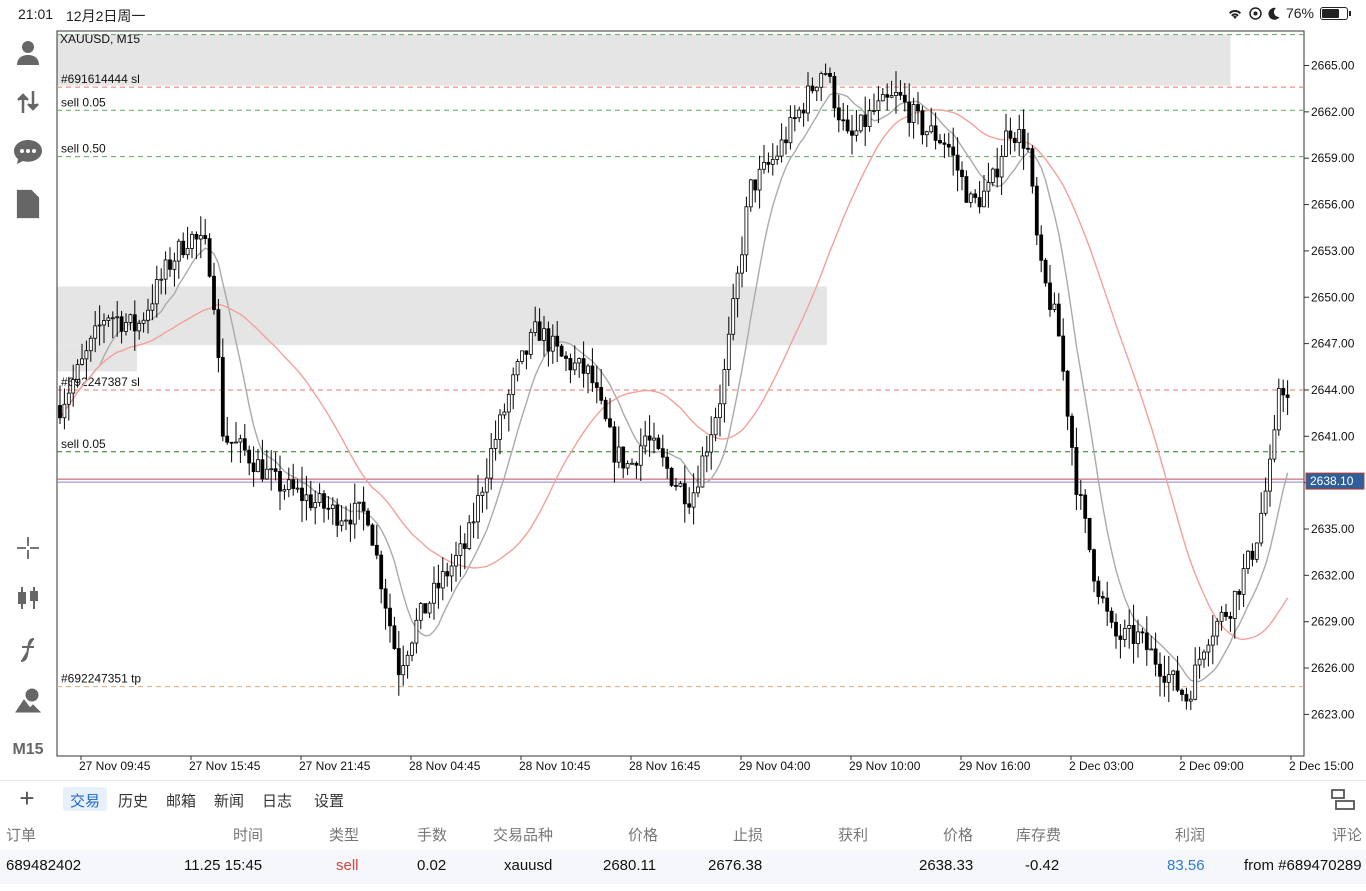  I want to click on cell-comment: from #689470289, so click(1303, 865).